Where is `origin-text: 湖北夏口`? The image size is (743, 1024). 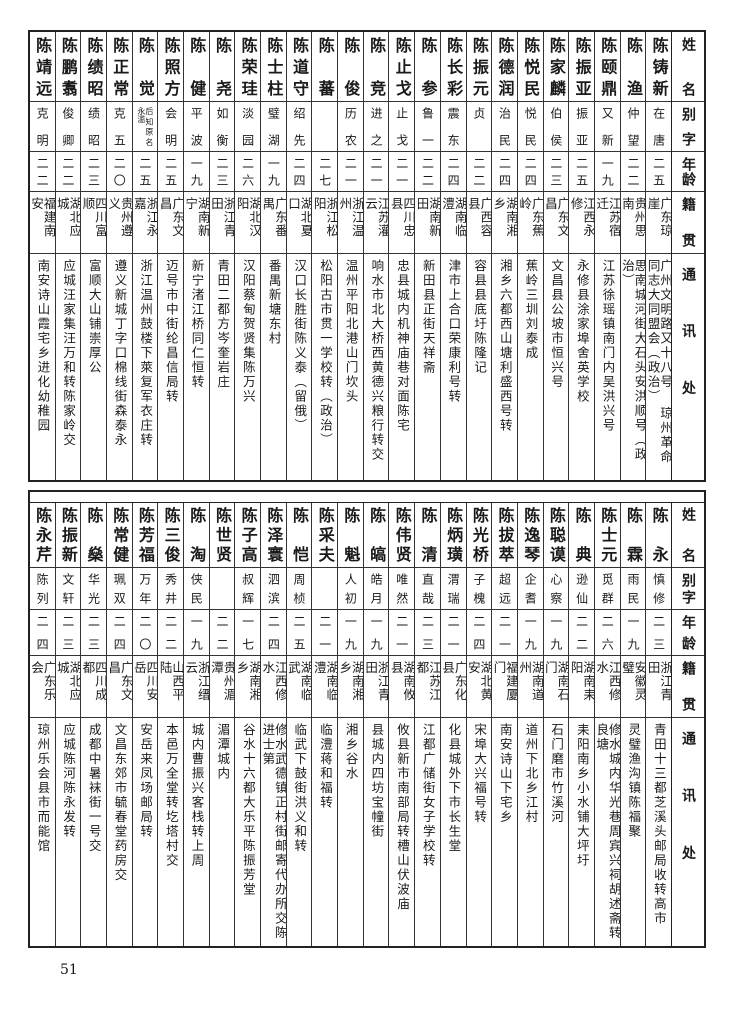
origin-text: 湖北夏口 is located at coordinates (299, 217).